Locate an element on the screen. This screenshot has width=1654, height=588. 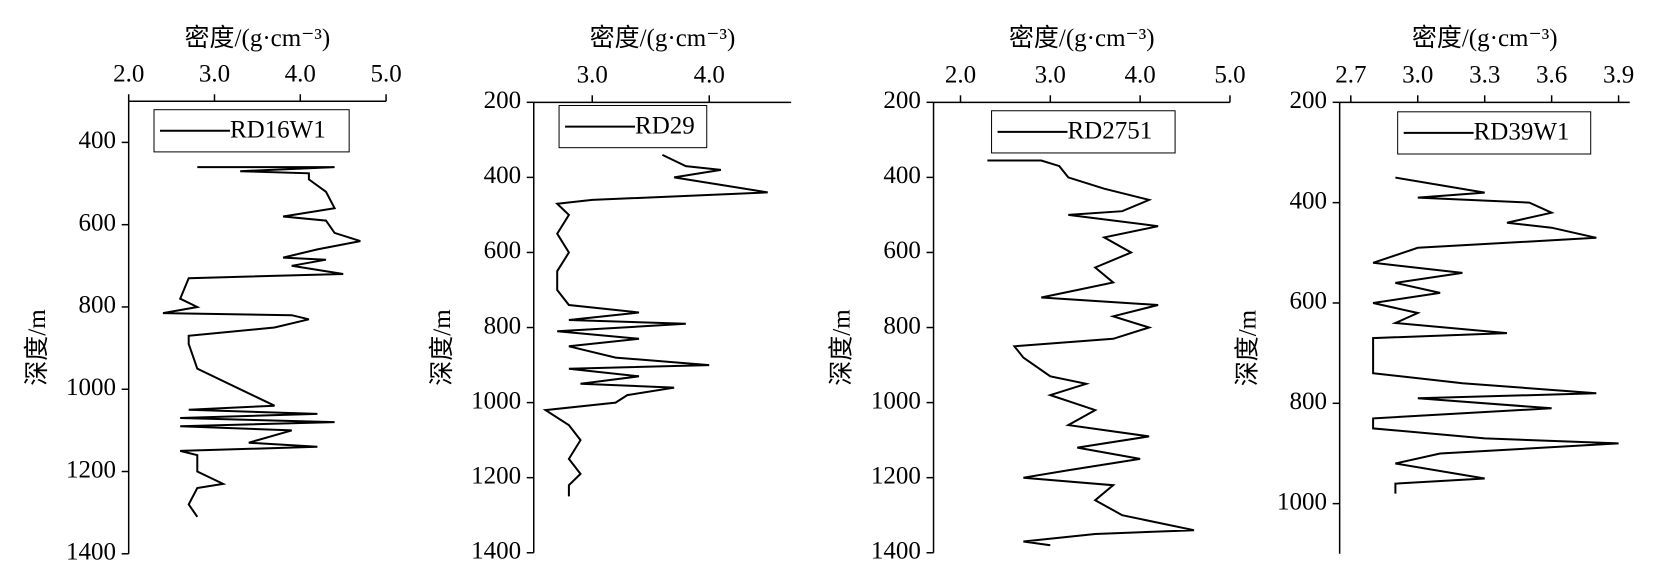
x-tick-label: 3.6 is located at coordinates (1551, 75).